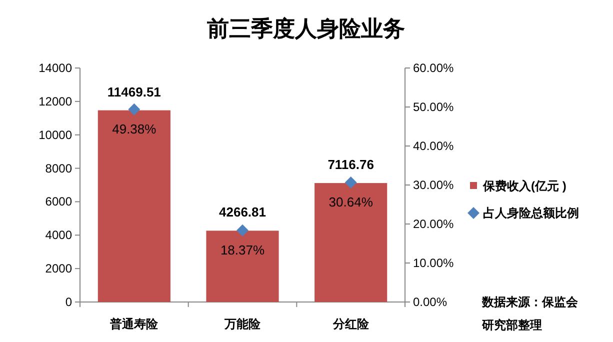  Describe the element at coordinates (242, 250) in the screenshot. I see `data-label: 18.37%` at that location.